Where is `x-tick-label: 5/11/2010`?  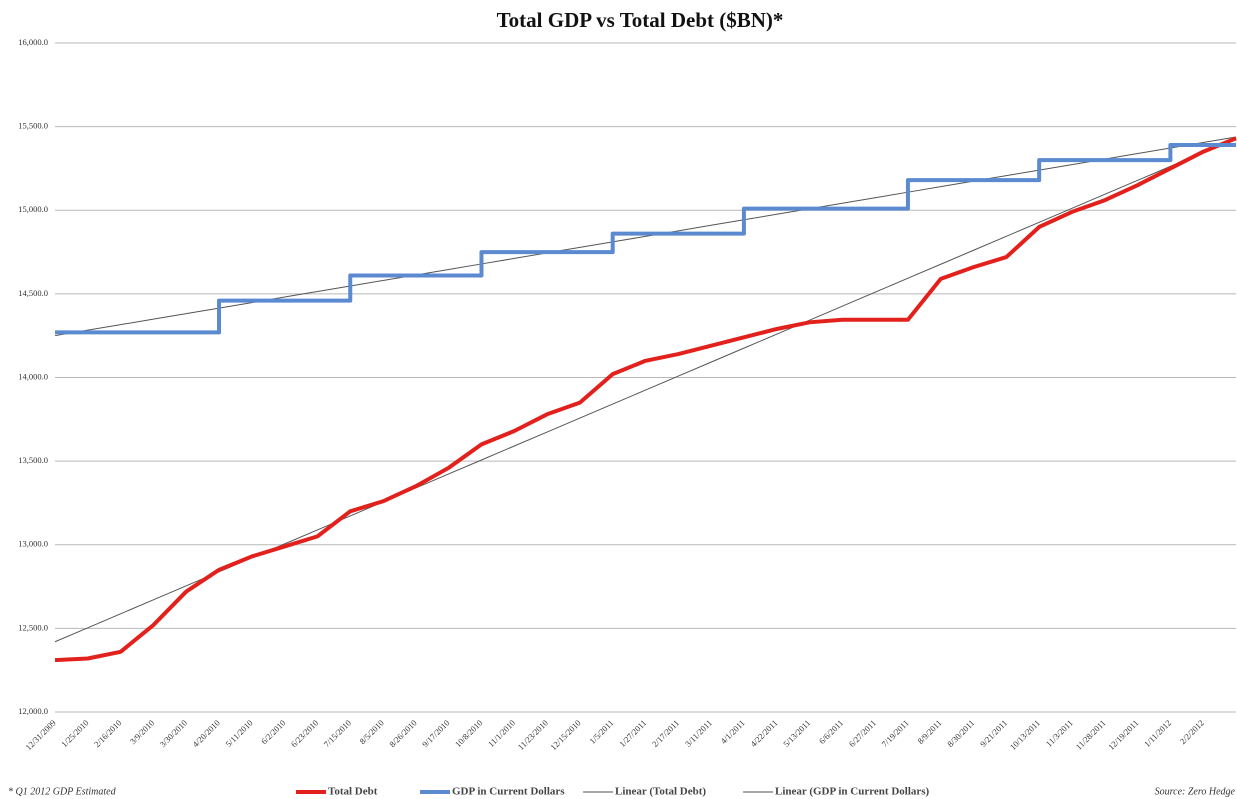 x-tick-label: 5/11/2010 is located at coordinates (238, 733).